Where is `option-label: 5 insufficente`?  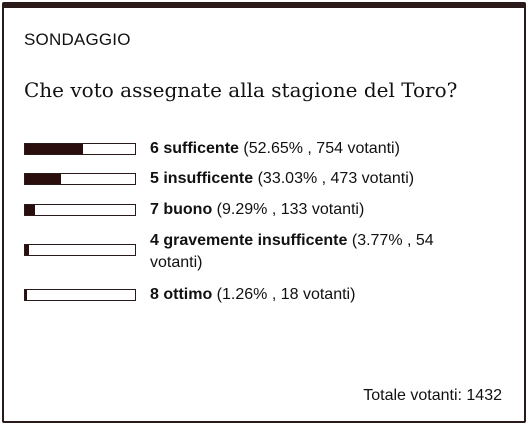
option-label: 5 insufficente is located at coordinates (202, 178).